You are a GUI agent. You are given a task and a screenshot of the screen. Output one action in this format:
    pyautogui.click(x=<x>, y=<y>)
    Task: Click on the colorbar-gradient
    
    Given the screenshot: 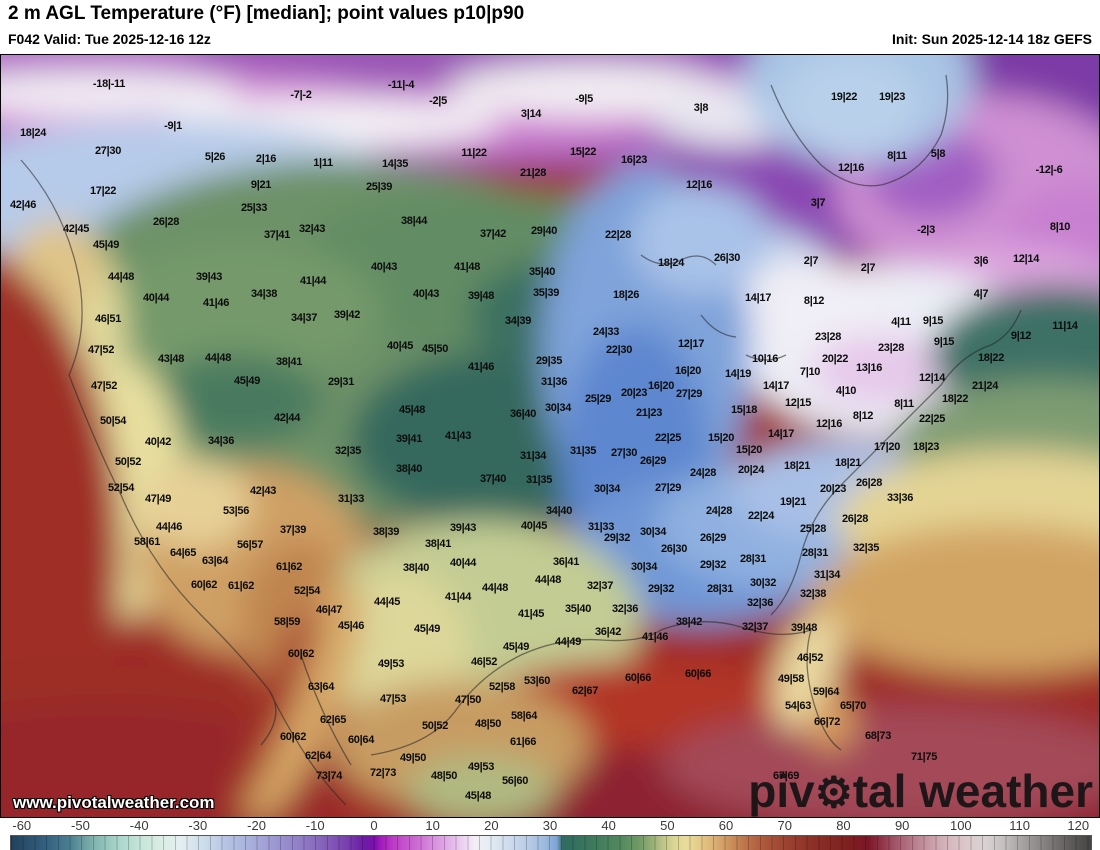 What is the action you would take?
    pyautogui.click(x=551, y=843)
    